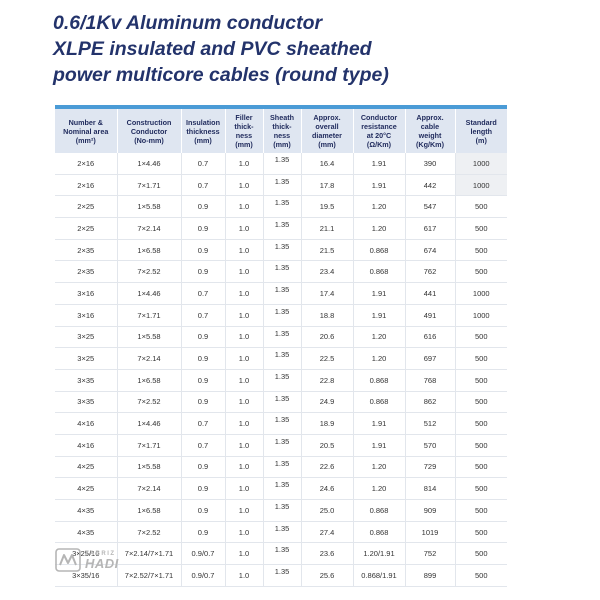 Image resolution: width=600 pixels, height=600 pixels. I want to click on table-cell: 2×25, so click(86, 207).